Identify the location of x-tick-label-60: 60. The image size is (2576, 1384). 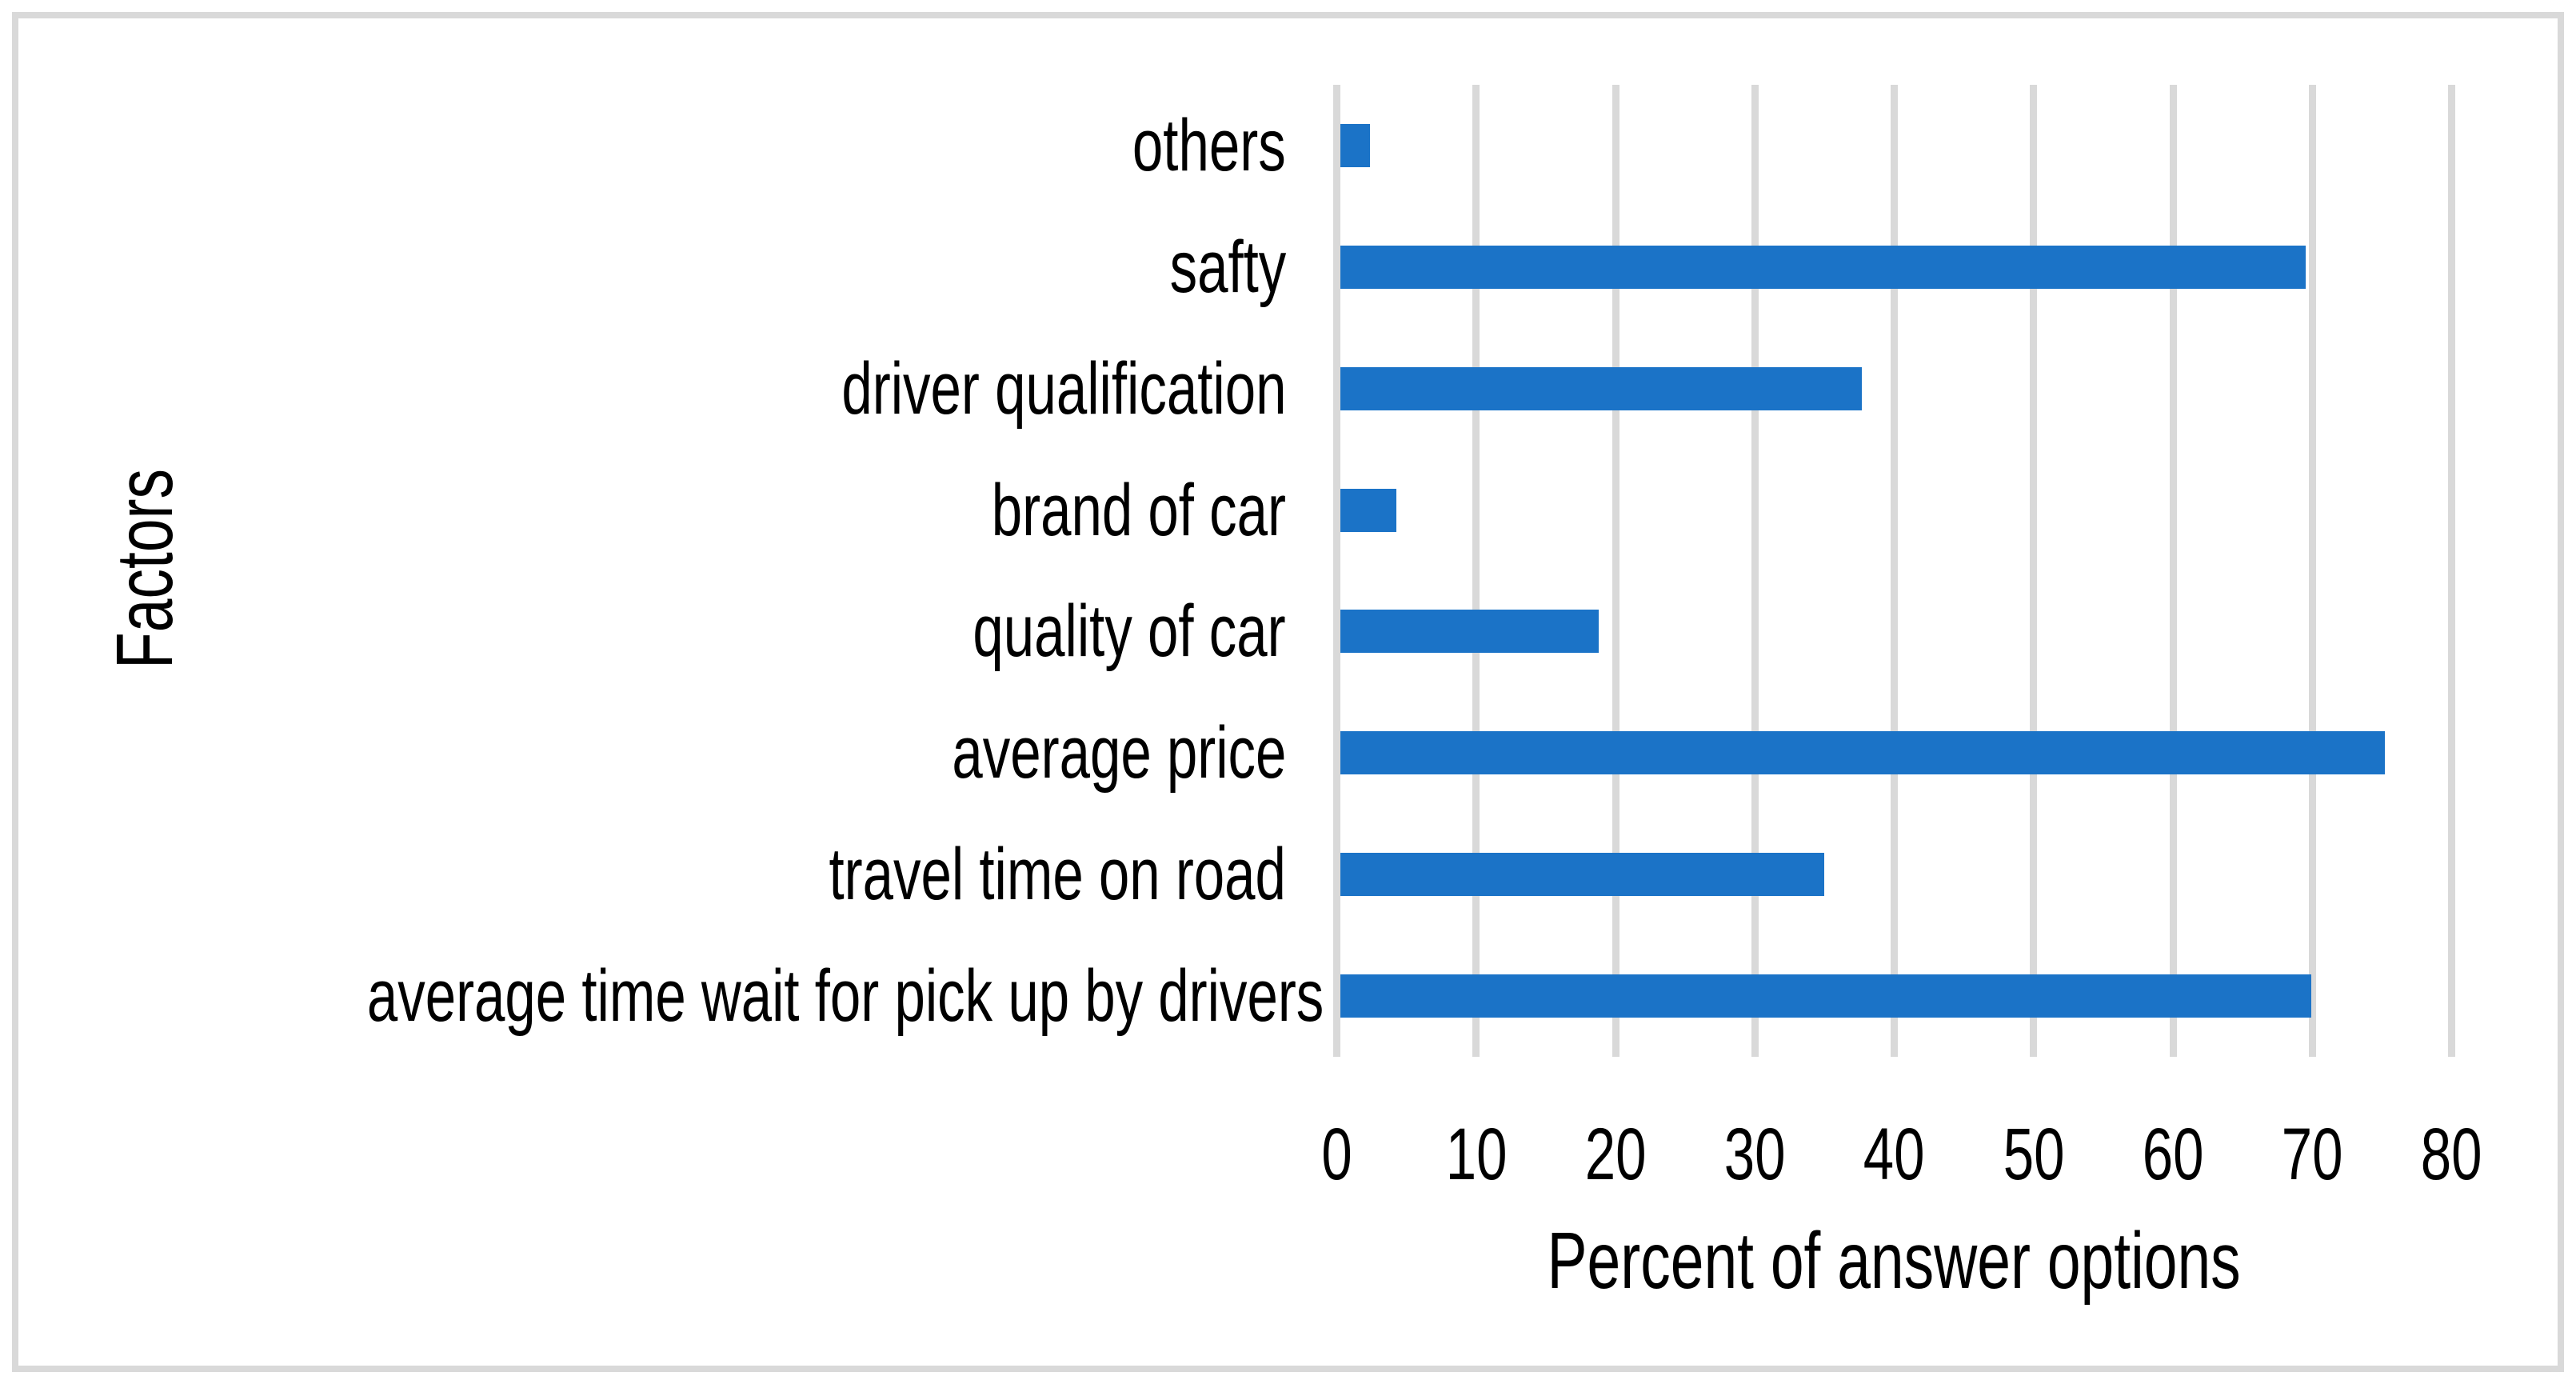
(2173, 1154).